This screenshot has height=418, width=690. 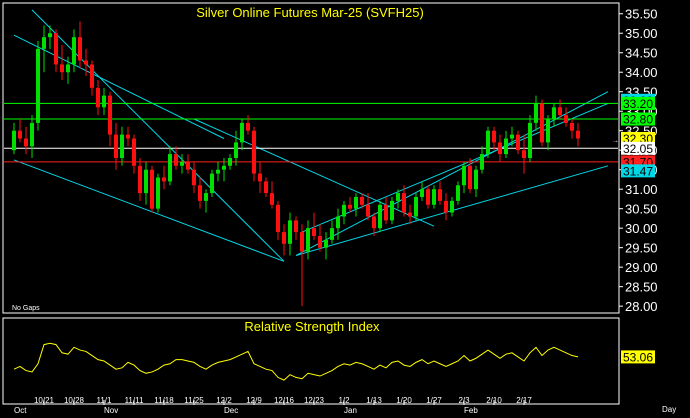 What do you see at coordinates (194, 400) in the screenshot?
I see `x-tick-label: 11/25` at bounding box center [194, 400].